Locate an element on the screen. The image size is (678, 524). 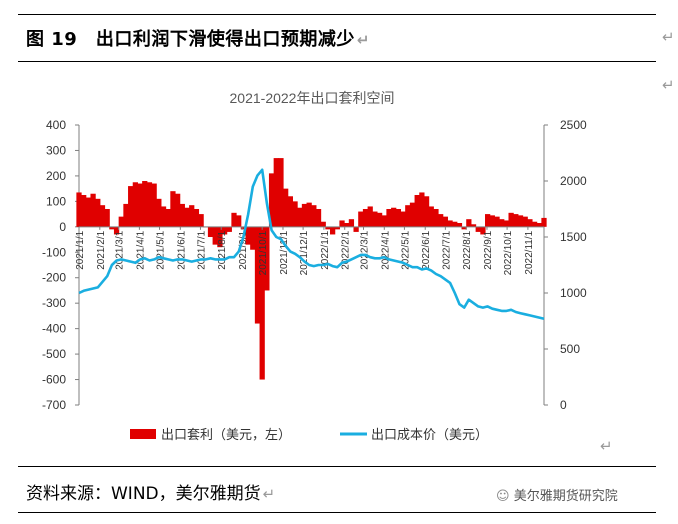
right-tick-label: 2000 is located at coordinates (573, 181).